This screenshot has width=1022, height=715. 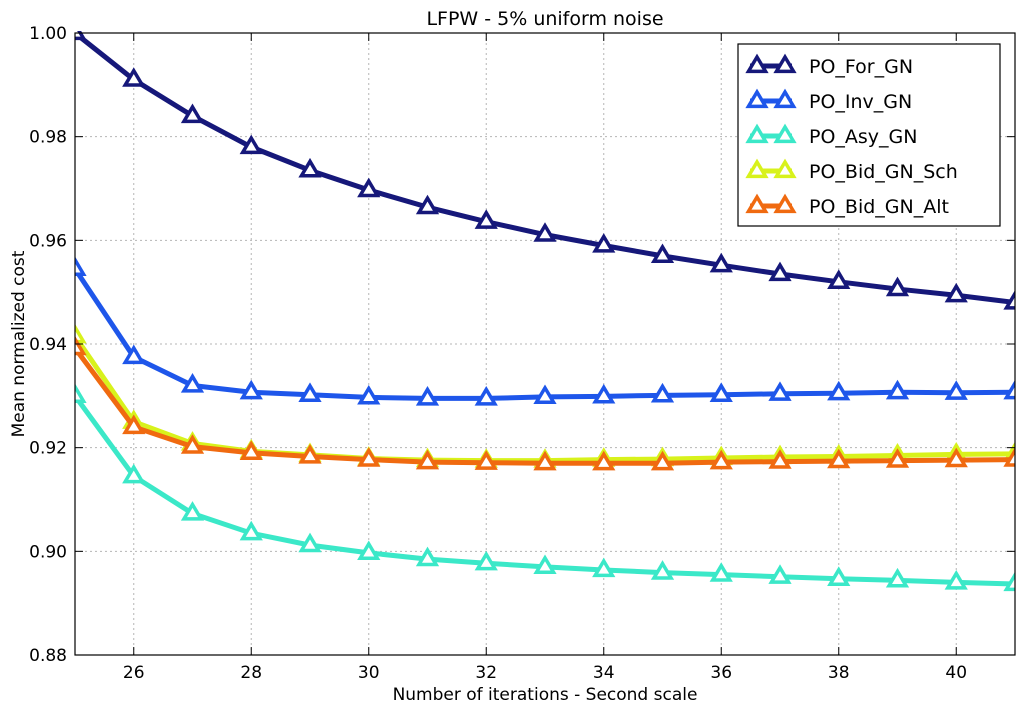 I want to click on y-tick-label: 0.88, so click(x=48, y=656).